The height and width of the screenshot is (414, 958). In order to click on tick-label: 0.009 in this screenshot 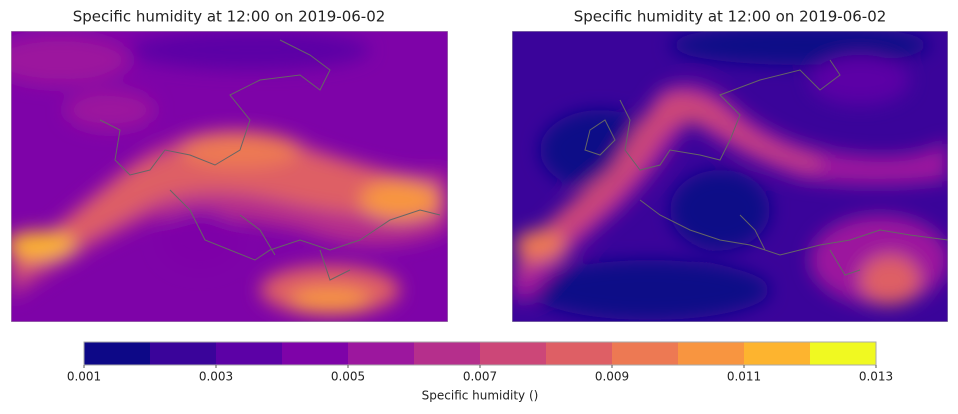, I will do `click(612, 377)`.